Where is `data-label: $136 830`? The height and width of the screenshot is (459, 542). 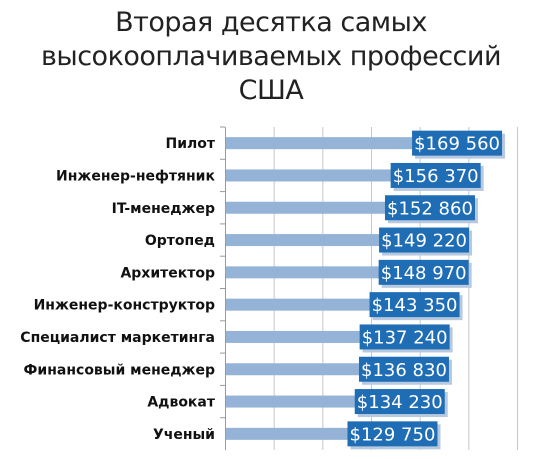 data-label: $136 830 is located at coordinates (404, 370).